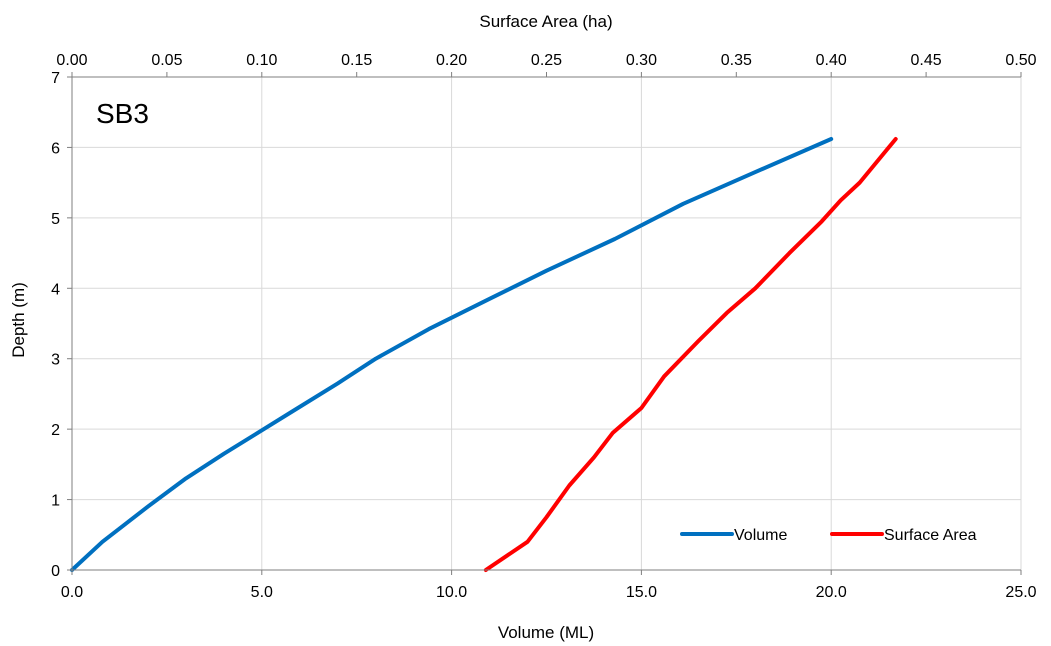  I want to click on x-axis-title-top: Surface Area (ha), so click(545, 21).